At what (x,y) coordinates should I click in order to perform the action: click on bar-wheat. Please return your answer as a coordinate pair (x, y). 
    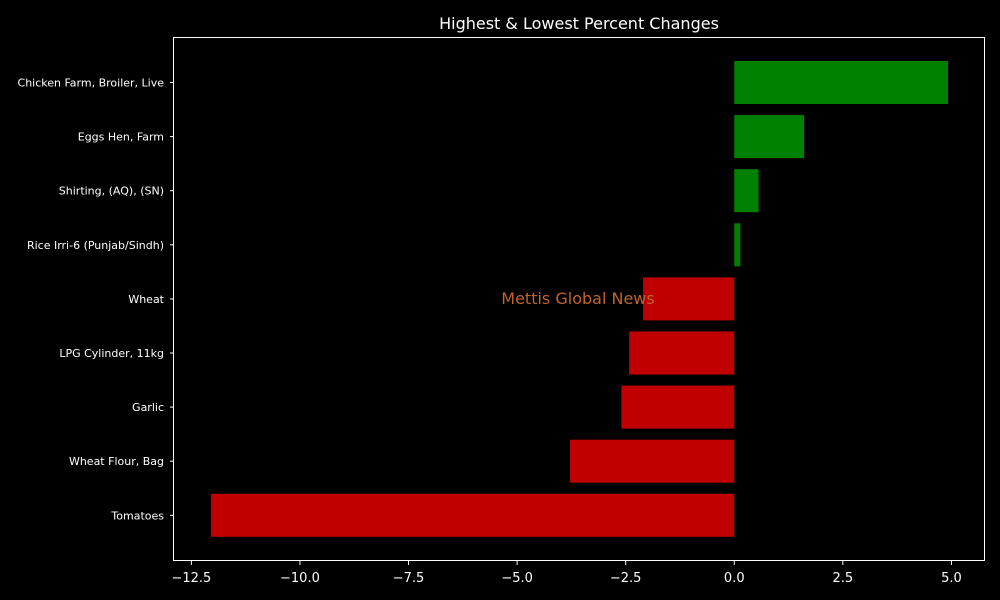
    Looking at the image, I should click on (689, 299).